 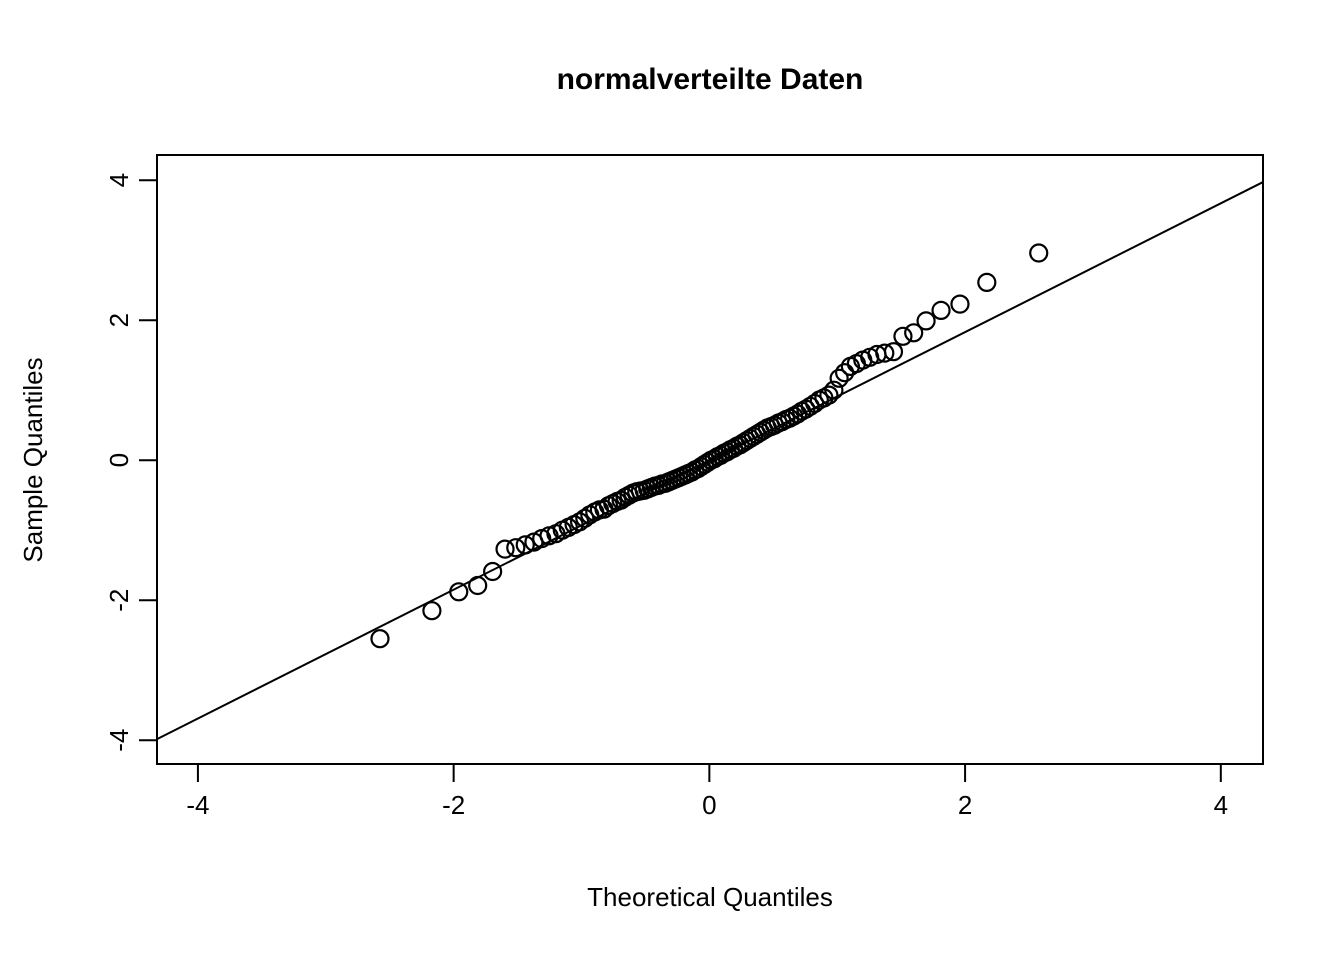 What do you see at coordinates (148, 460) in the screenshot?
I see `y-axis-ticks` at bounding box center [148, 460].